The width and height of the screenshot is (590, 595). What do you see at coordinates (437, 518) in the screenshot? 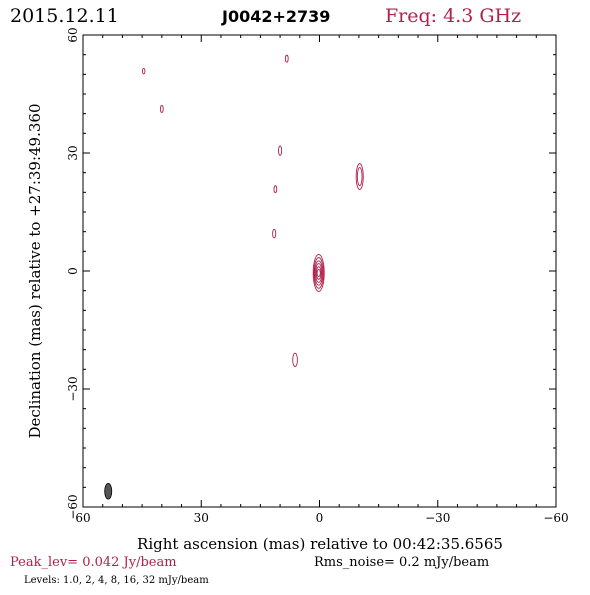
I see `x-tick-label: −30` at bounding box center [437, 518].